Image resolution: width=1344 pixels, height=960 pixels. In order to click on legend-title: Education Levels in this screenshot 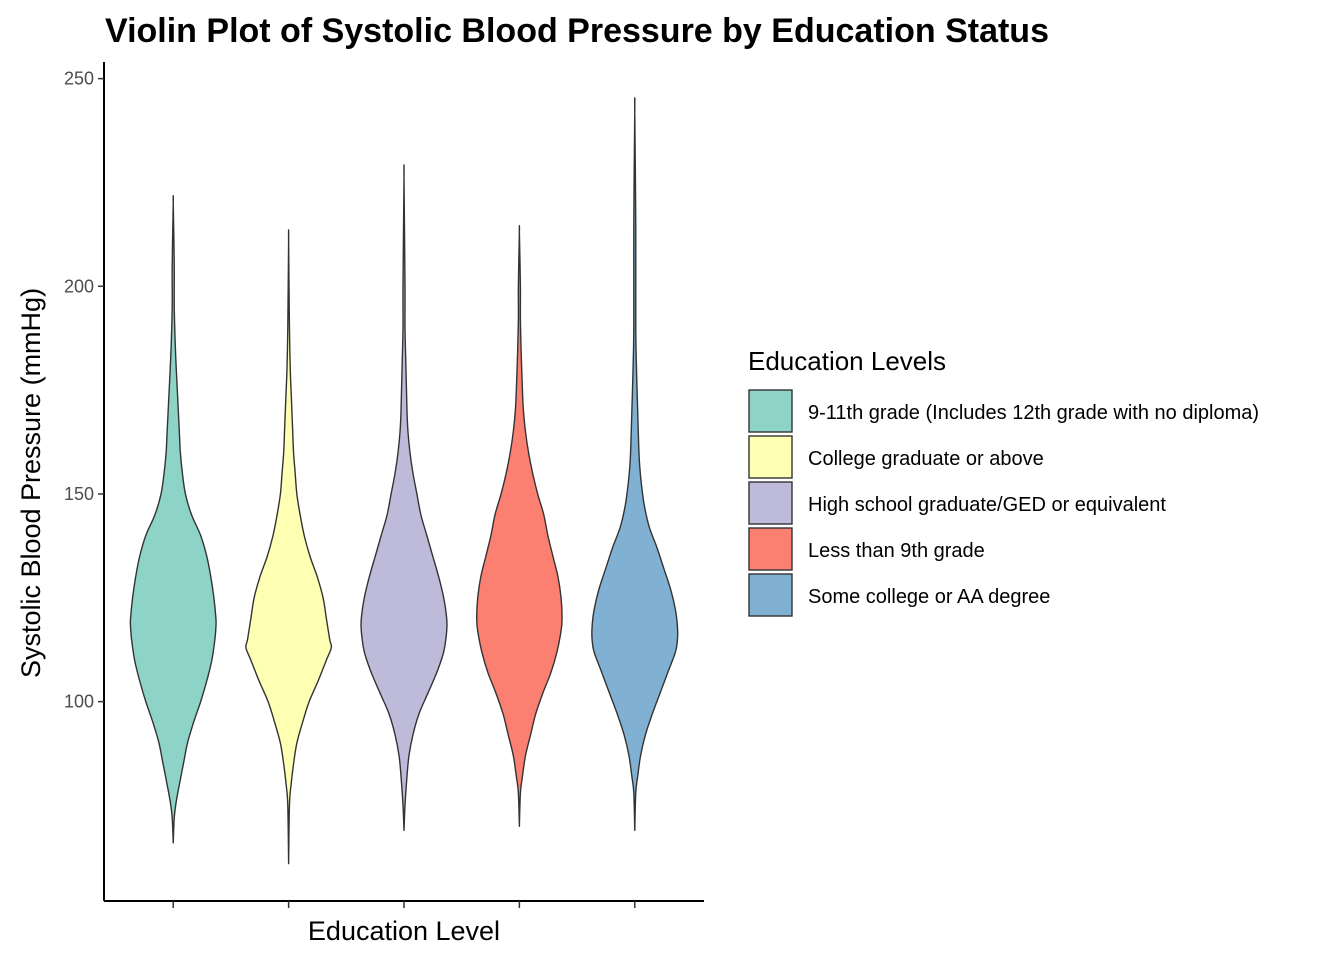, I will do `click(847, 361)`.